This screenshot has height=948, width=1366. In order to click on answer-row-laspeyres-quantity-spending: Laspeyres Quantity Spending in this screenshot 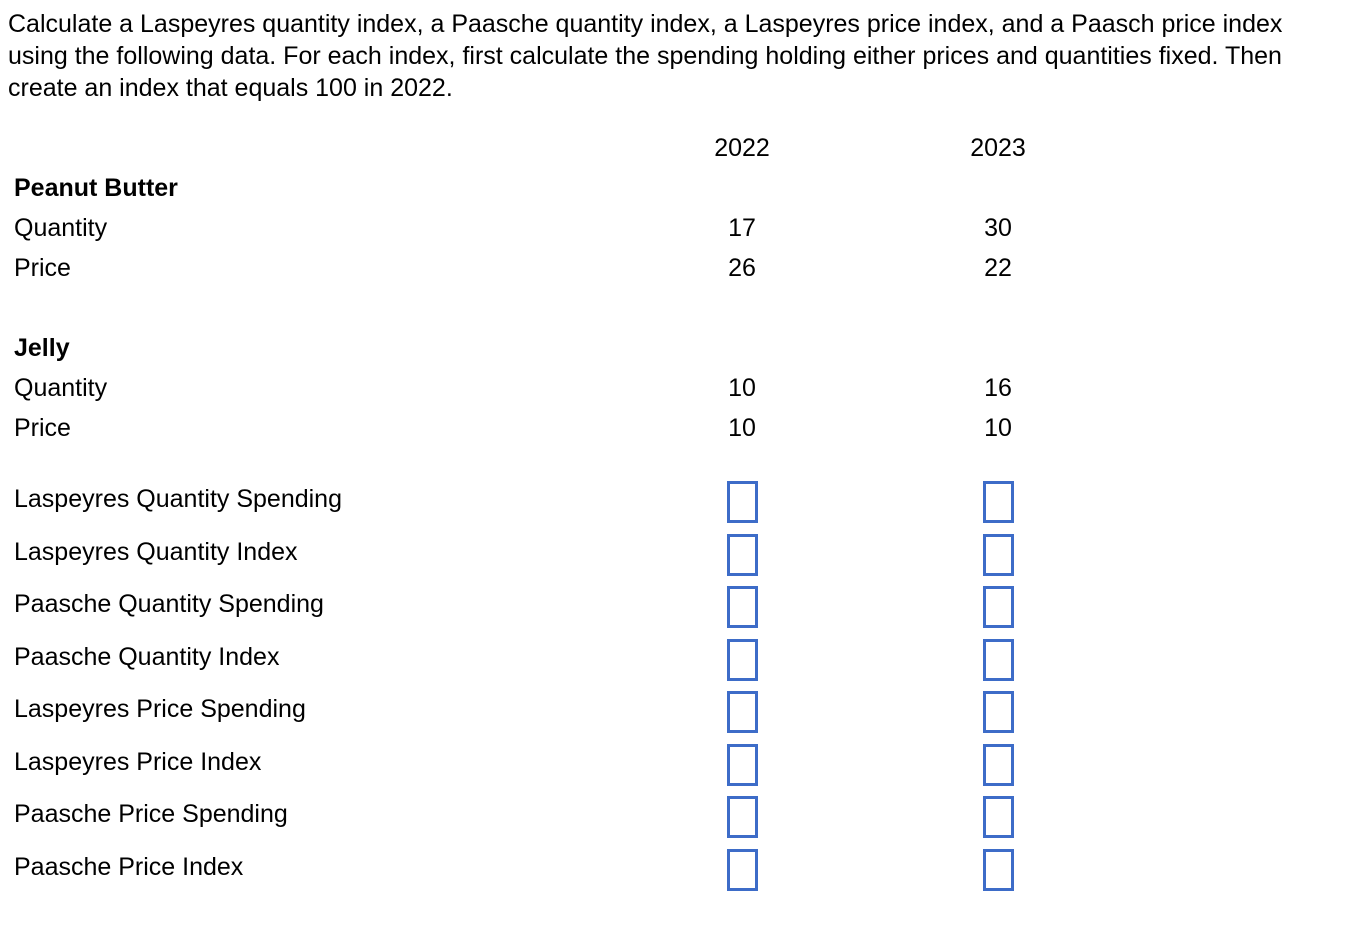, I will do `click(690, 507)`.